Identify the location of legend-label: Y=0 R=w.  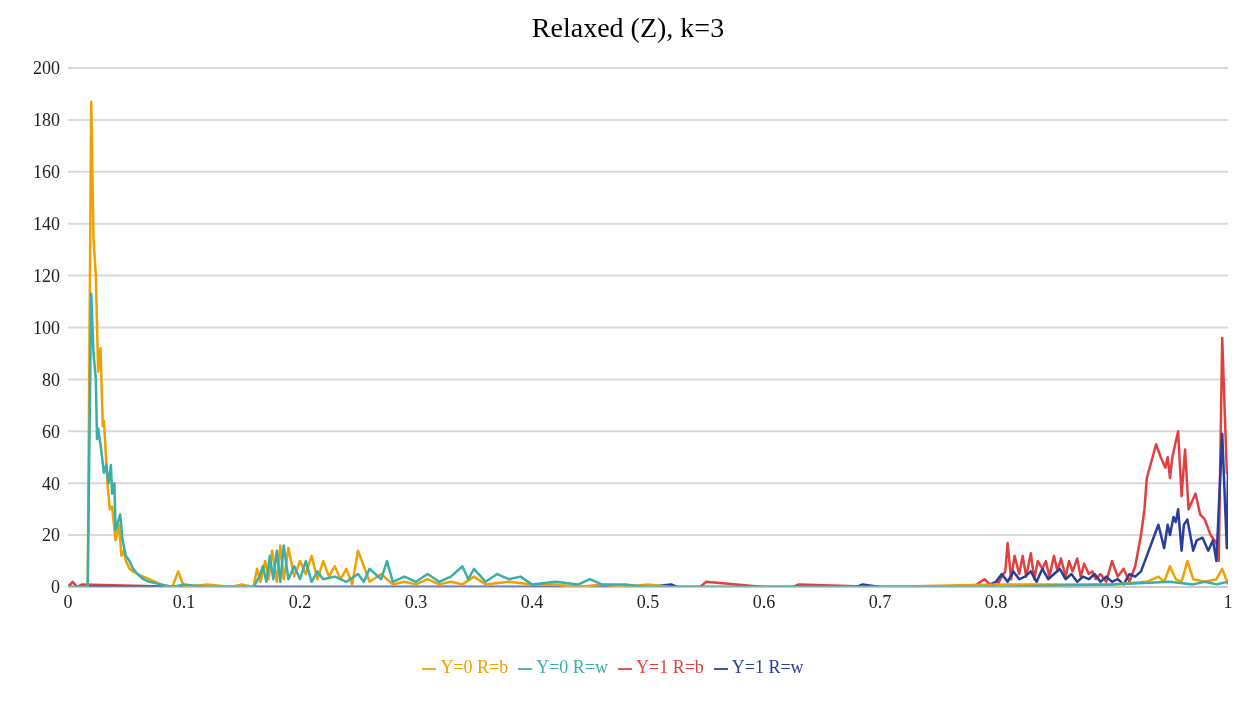
(572, 667).